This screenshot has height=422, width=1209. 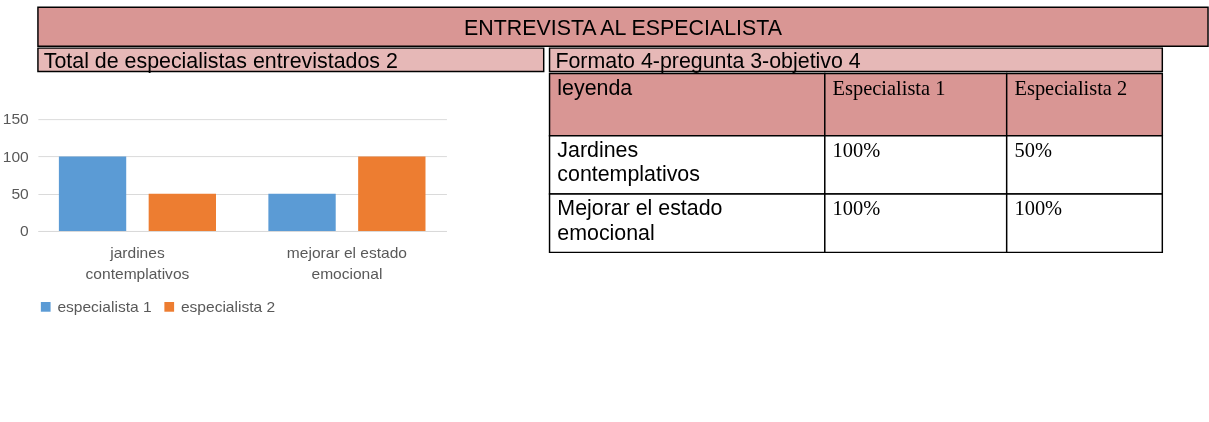 What do you see at coordinates (628, 162) in the screenshot?
I see `text: Jardines contemplativos` at bounding box center [628, 162].